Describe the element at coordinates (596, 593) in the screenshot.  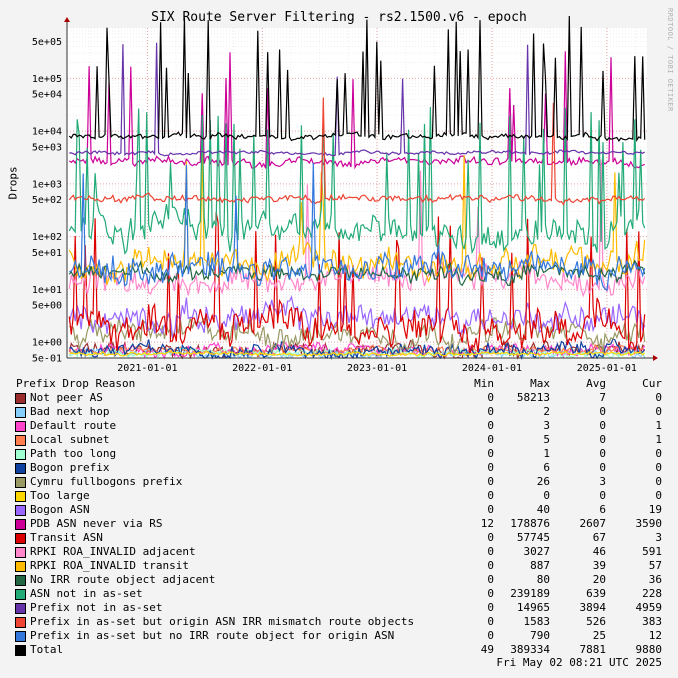
I see `legend-avg: 639` at that location.